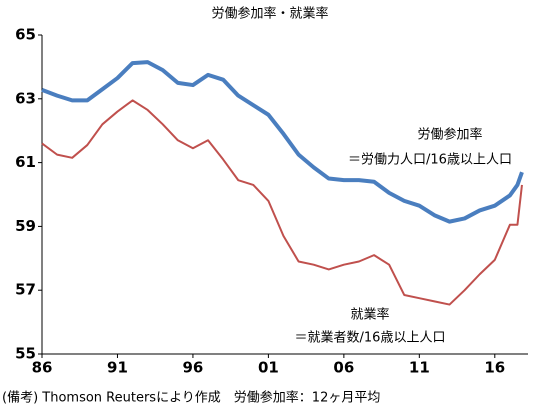 The image size is (536, 409). What do you see at coordinates (25, 226) in the screenshot?
I see `y-tick-label: 59` at bounding box center [25, 226].